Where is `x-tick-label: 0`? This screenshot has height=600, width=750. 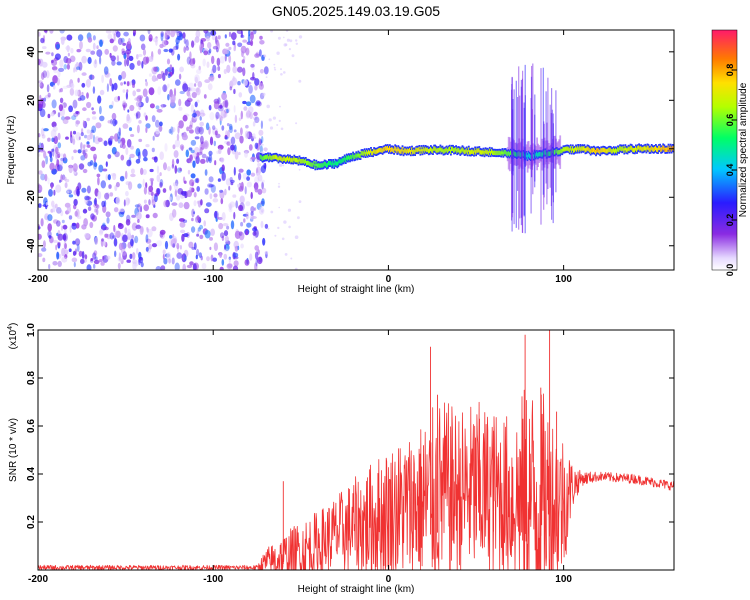
x-tick-label: 0 is located at coordinates (389, 279).